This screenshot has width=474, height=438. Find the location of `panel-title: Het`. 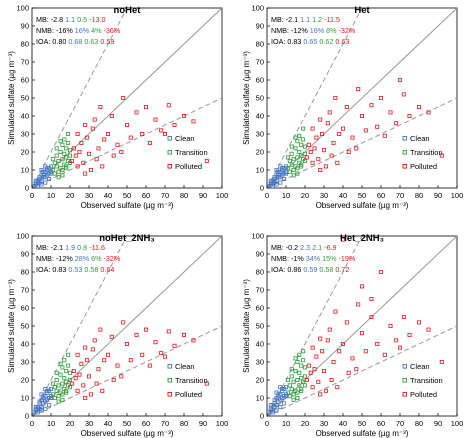

panel-title: Het is located at coordinates (362, 10).